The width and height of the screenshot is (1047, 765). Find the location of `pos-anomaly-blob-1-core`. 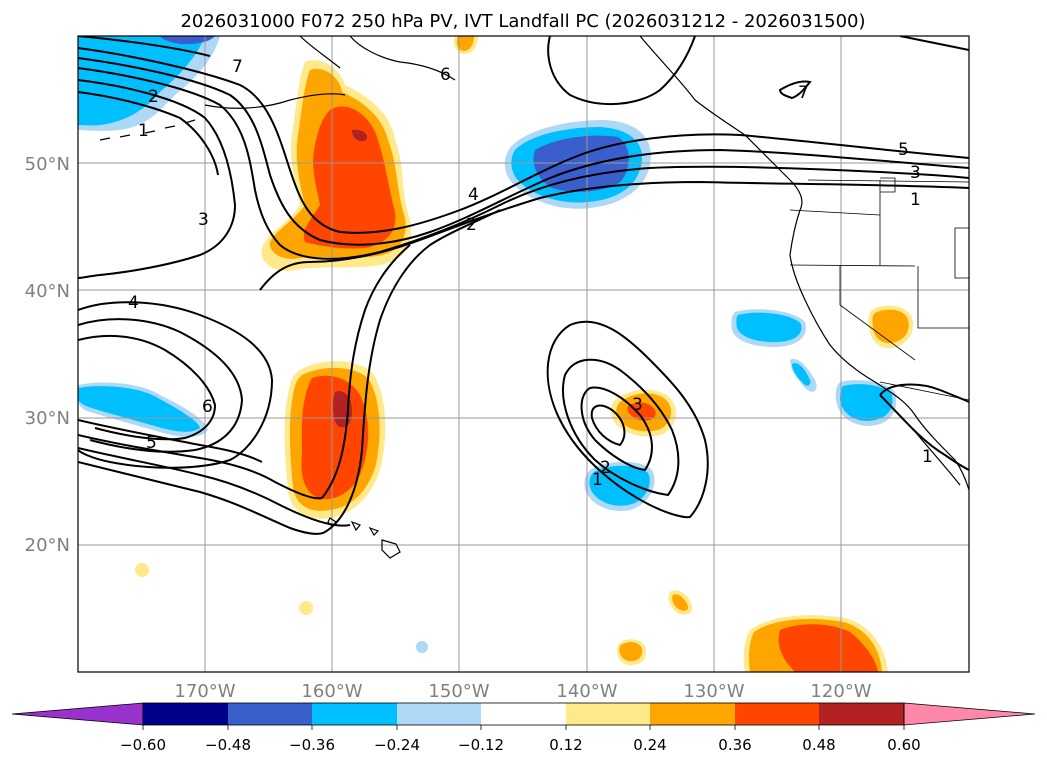

pos-anomaly-blob-1-core is located at coordinates (465, 43).